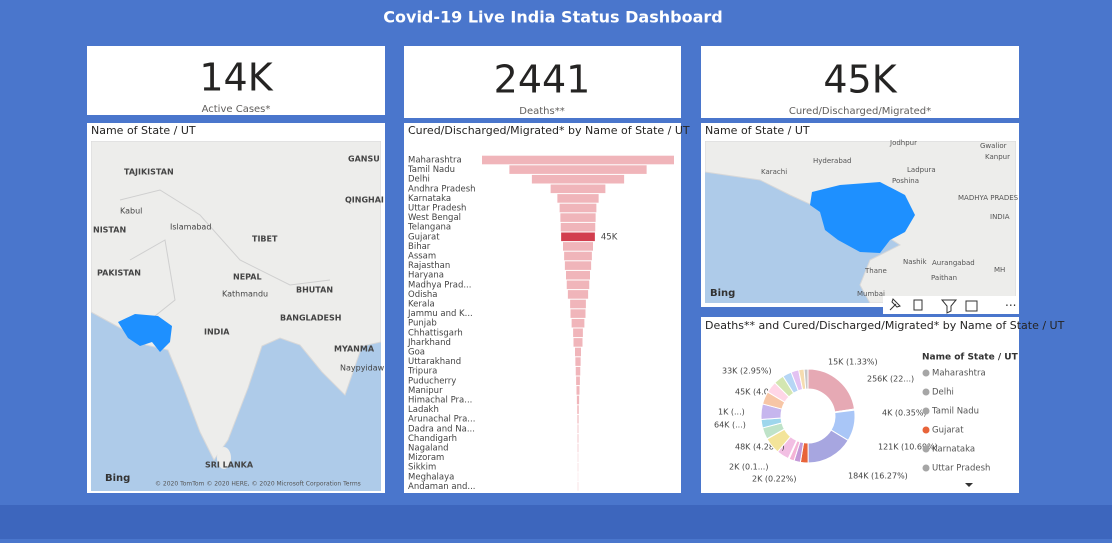  Describe the element at coordinates (953, 263) in the screenshot. I see `map-label: Aurangabad` at that location.